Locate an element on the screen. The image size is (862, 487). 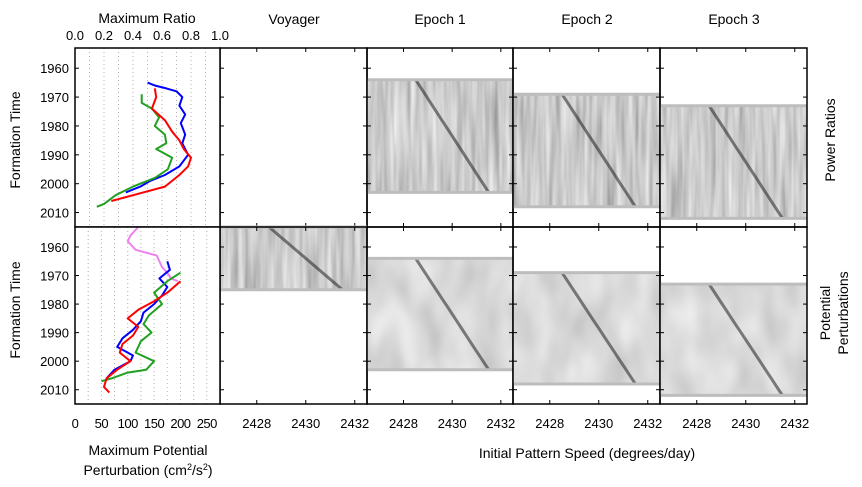
bottom-left-axis-title-line2: Perturbation (cm2/s2) is located at coordinates (147, 470).